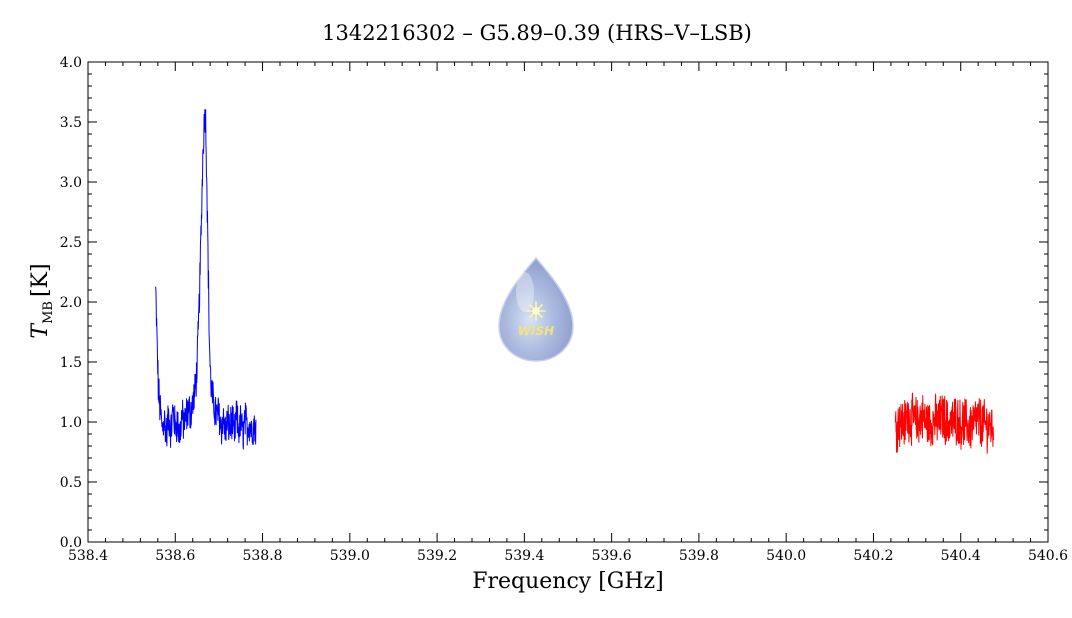 The width and height of the screenshot is (1072, 618). Describe the element at coordinates (71, 183) in the screenshot. I see `y-tick-label: 3.0` at that location.